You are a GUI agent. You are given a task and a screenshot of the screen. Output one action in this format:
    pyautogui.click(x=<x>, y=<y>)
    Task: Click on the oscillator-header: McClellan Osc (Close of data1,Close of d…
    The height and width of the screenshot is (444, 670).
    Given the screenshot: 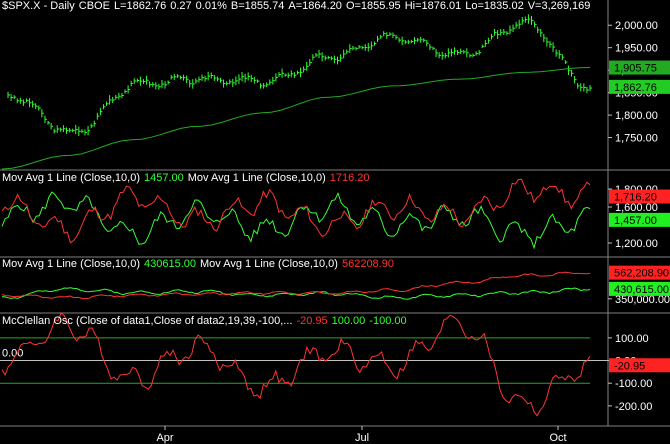 What is the action you would take?
    pyautogui.click(x=206, y=321)
    